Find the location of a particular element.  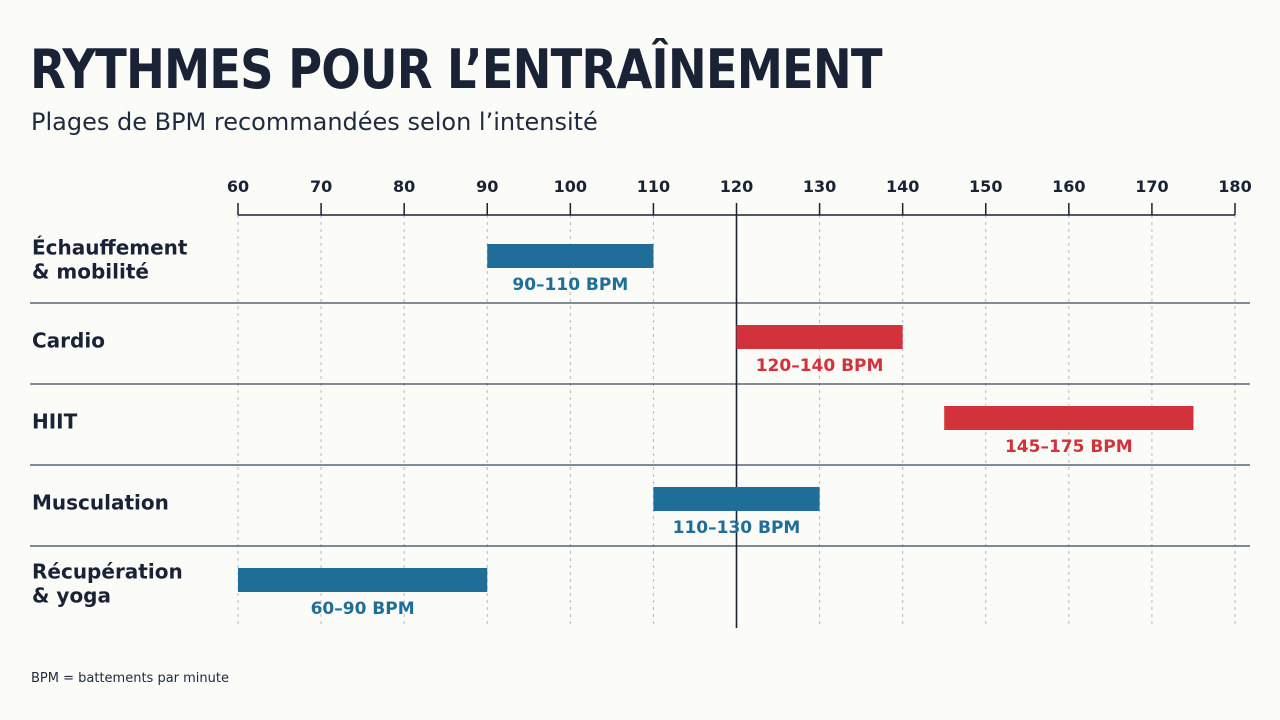

category-label: Échauffement & mobilité is located at coordinates (110, 260).